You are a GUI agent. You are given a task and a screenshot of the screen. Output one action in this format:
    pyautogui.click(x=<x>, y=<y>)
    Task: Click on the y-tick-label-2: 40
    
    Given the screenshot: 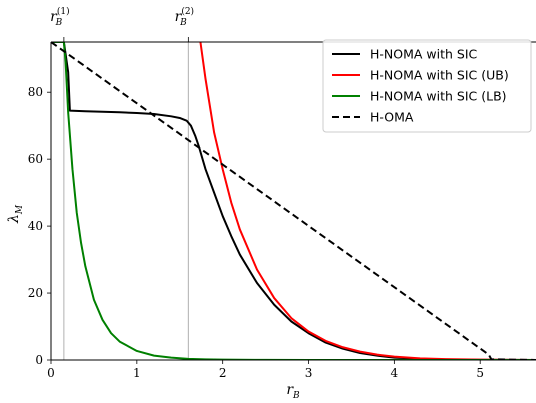 What is the action you would take?
    pyautogui.click(x=35, y=226)
    